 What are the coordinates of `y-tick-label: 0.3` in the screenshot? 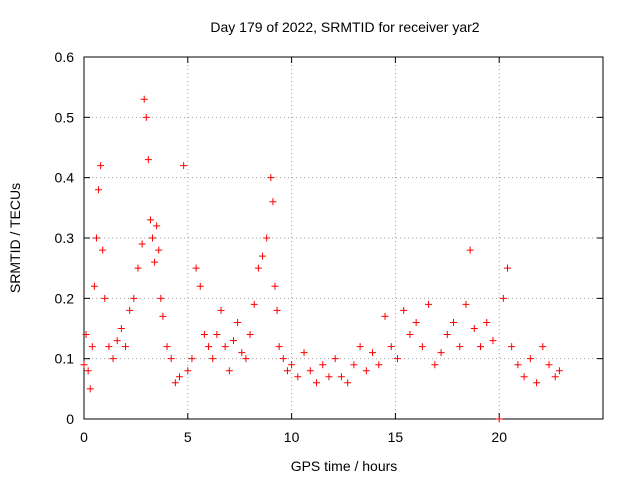 It's located at (65, 238).